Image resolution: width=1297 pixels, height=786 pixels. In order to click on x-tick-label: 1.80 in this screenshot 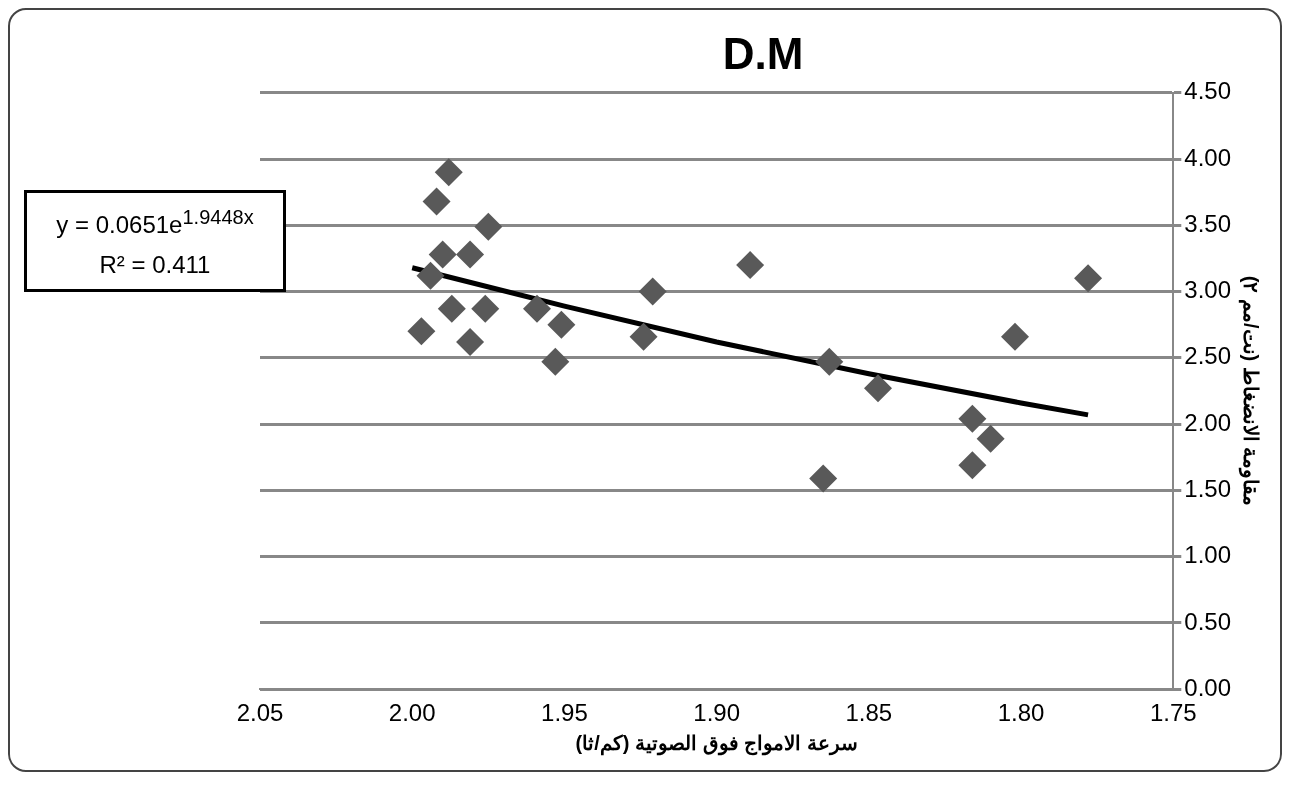, I will do `click(1021, 713)`.